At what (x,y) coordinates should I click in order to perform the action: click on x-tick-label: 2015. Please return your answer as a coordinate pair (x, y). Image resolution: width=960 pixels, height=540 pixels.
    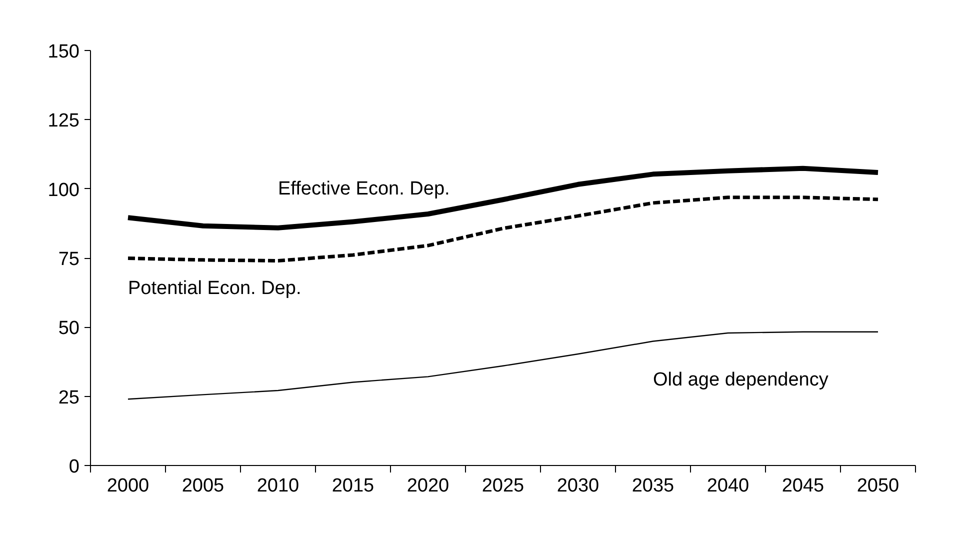
    Looking at the image, I should click on (353, 486).